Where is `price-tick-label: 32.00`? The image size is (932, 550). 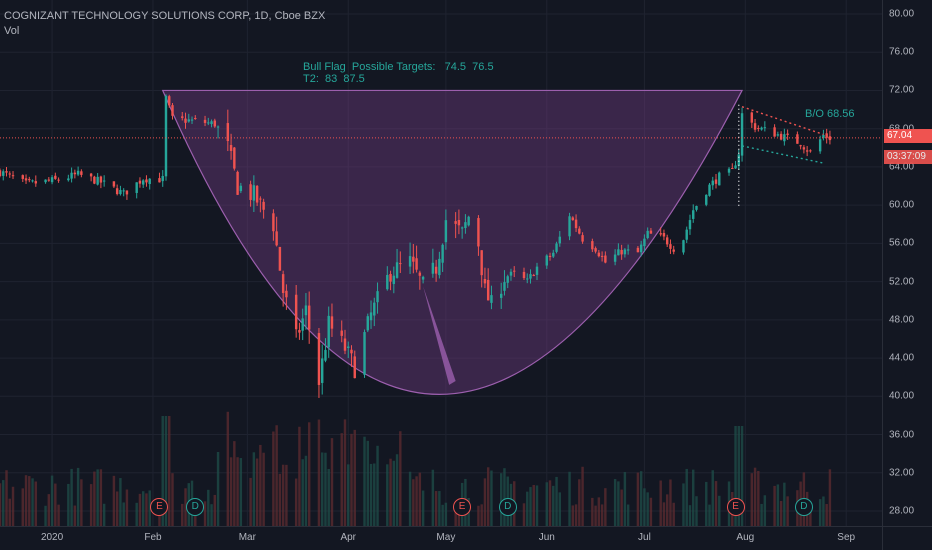
price-tick-label: 32.00 is located at coordinates (902, 473).